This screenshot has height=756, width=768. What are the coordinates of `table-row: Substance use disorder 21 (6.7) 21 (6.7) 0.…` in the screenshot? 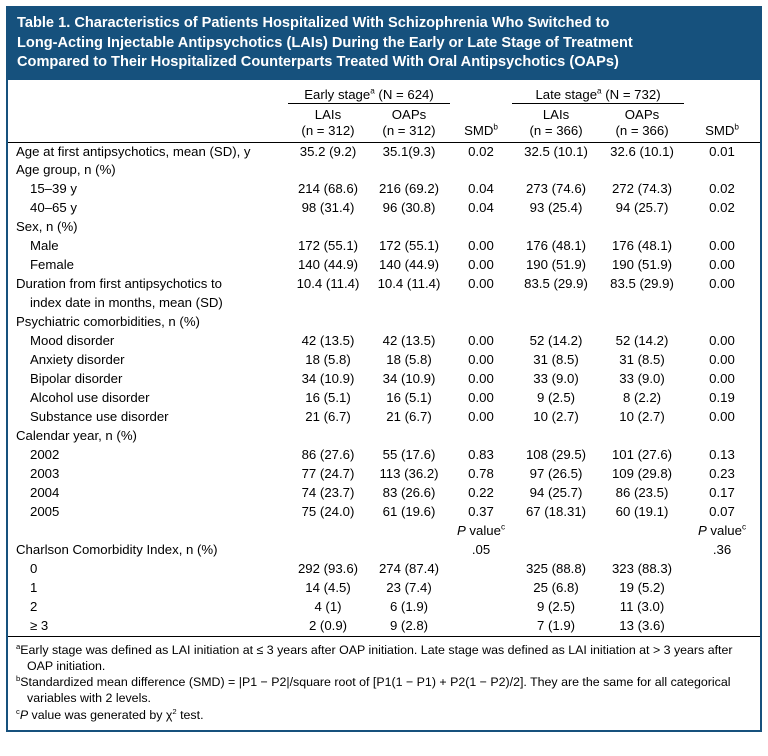 It's located at (384, 417).